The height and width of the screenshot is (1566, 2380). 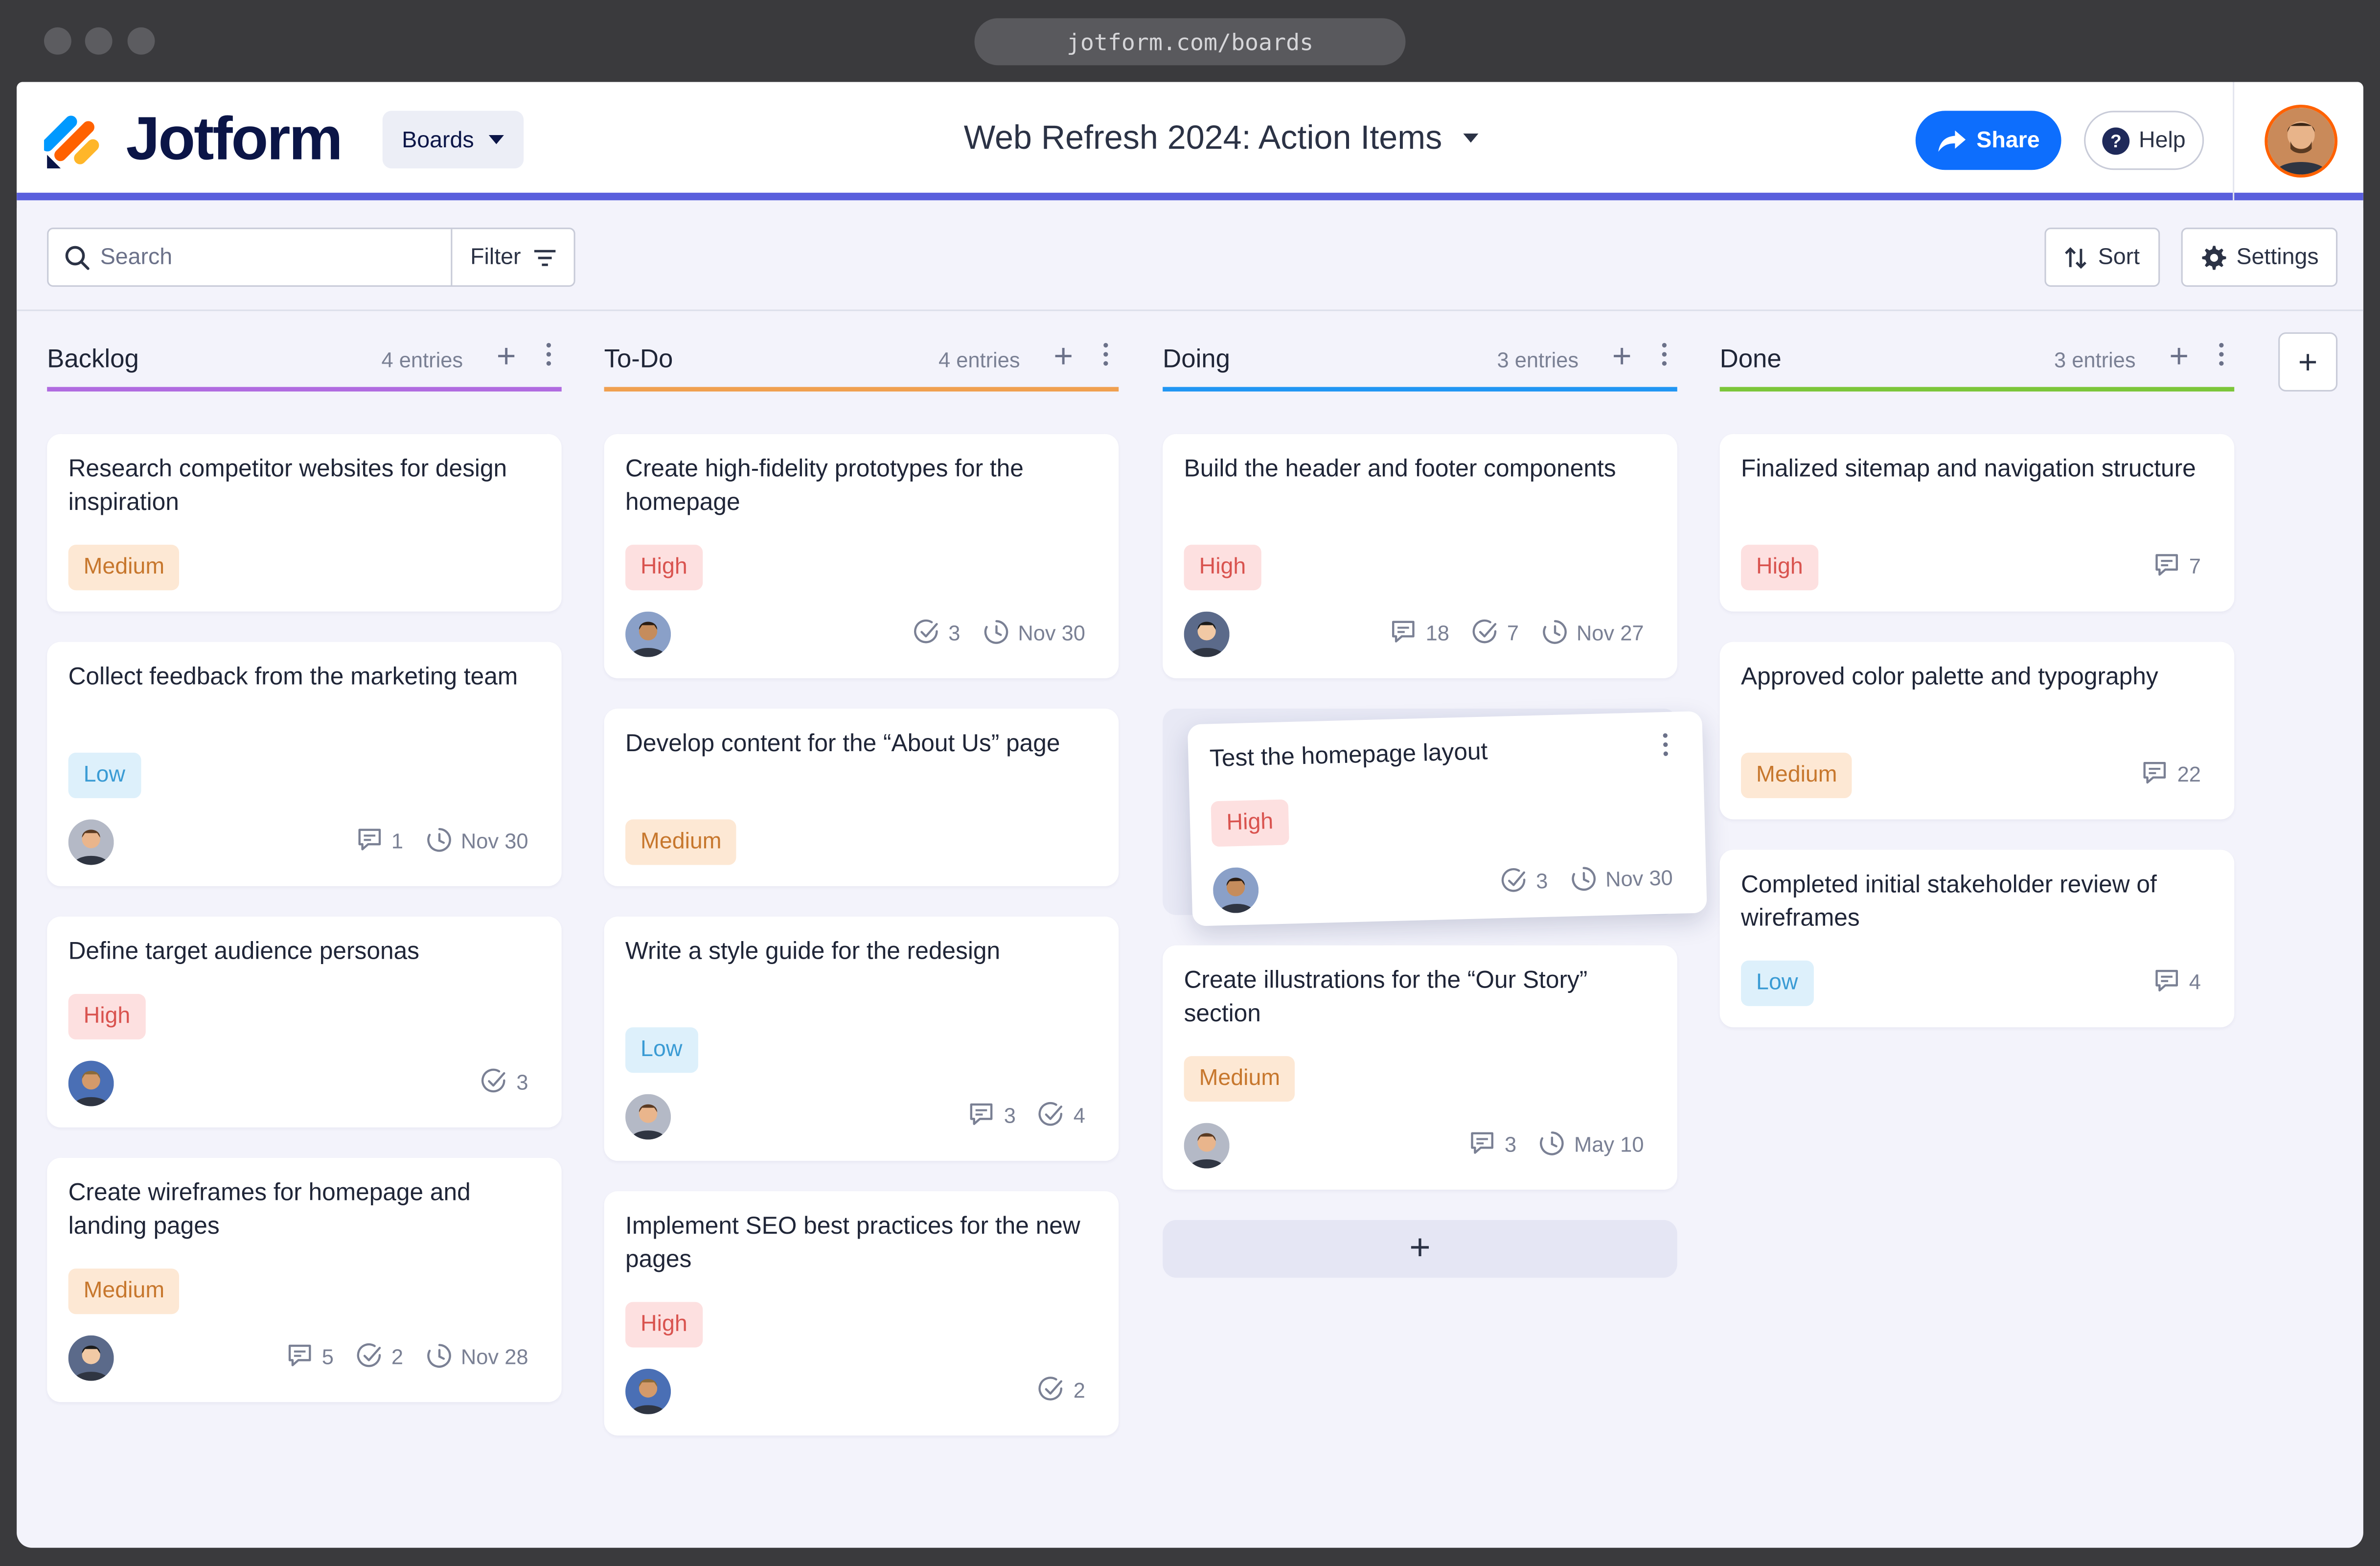 I want to click on board-title-dropdown: Web Refresh 2024: Action Items, so click(x=1221, y=138).